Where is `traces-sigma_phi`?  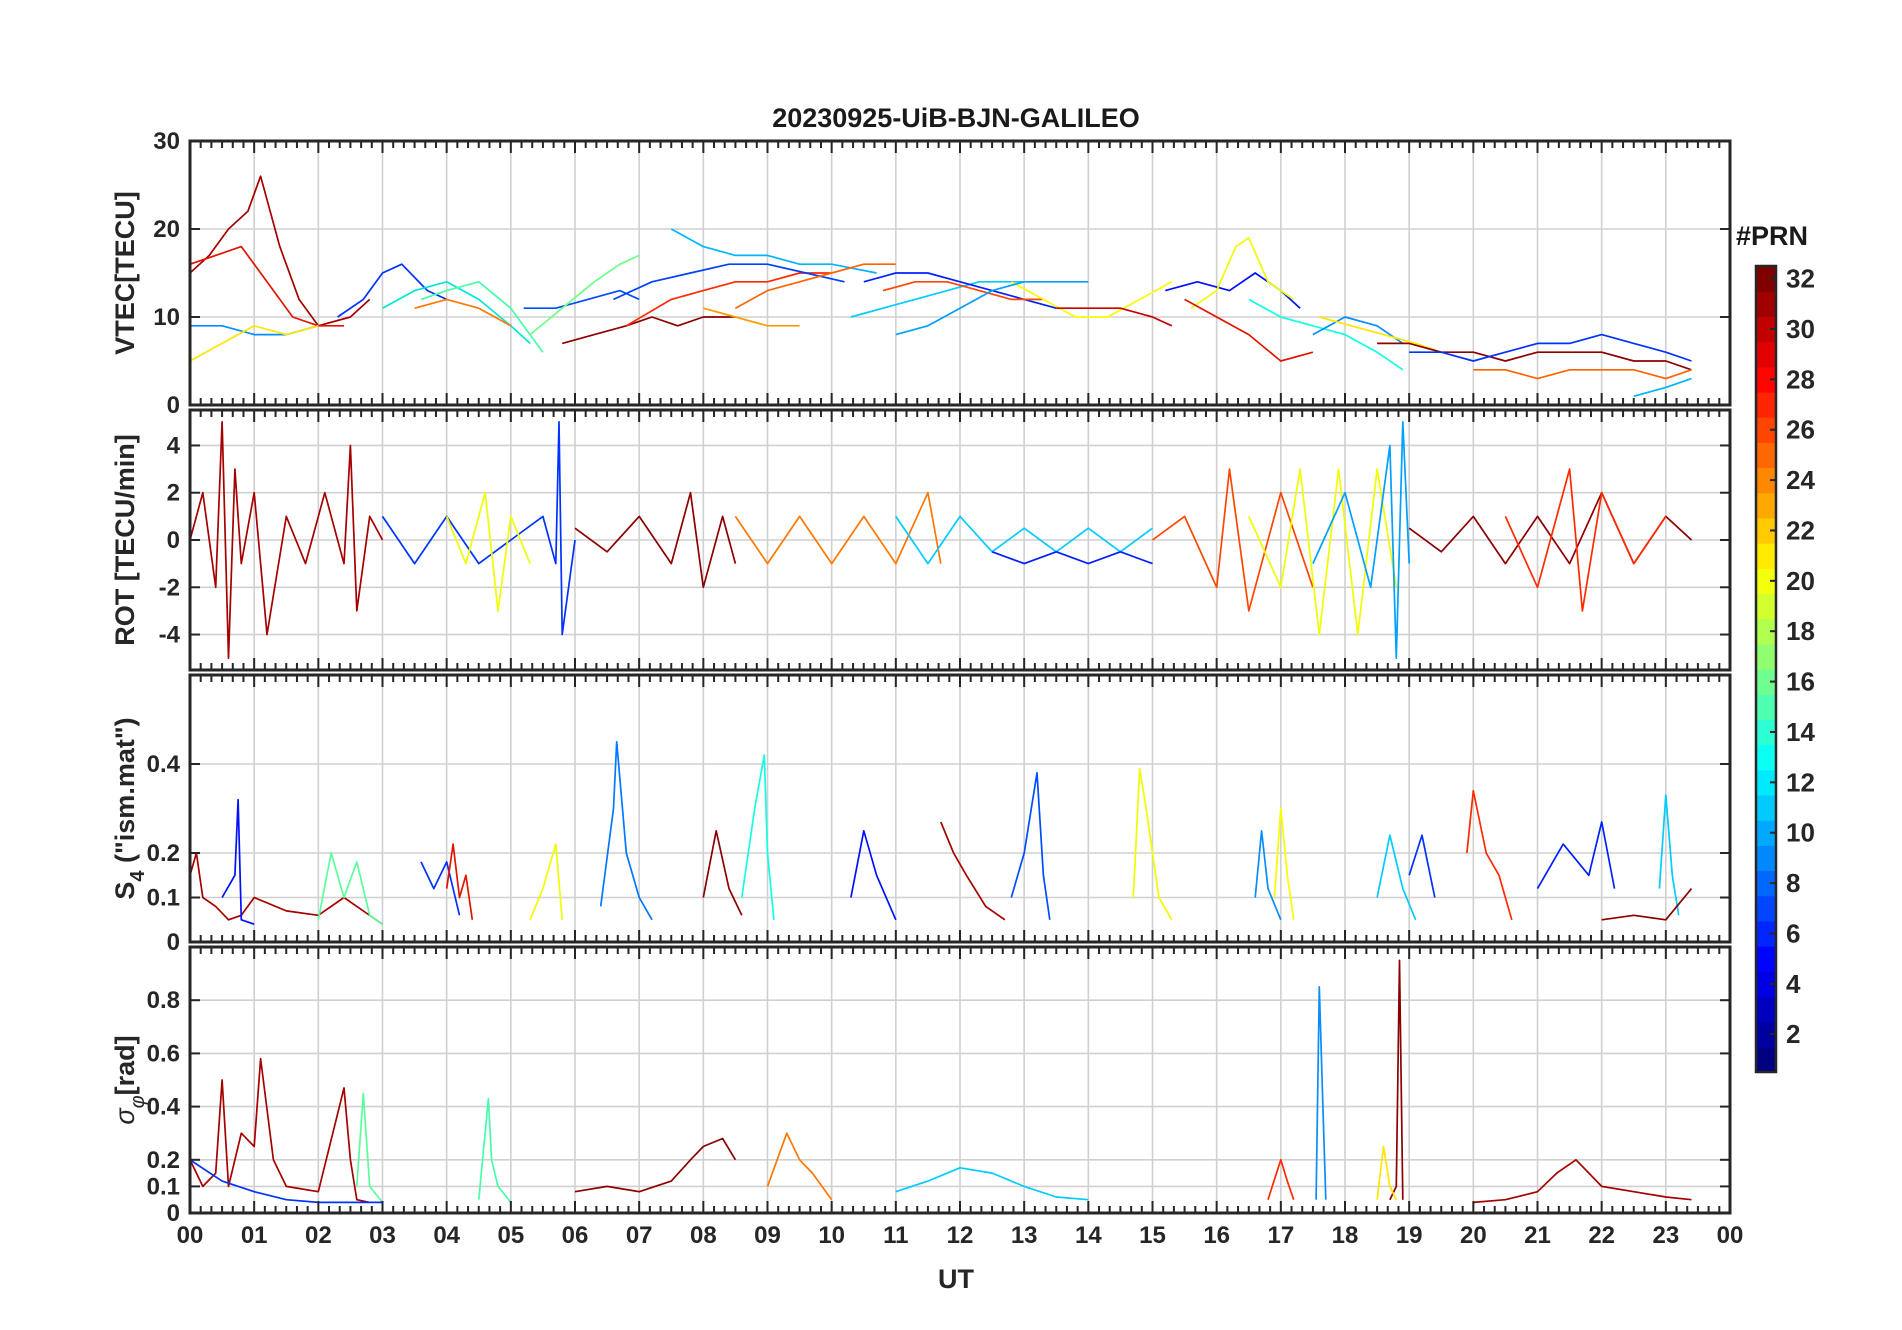 traces-sigma_phi is located at coordinates (941, 1081).